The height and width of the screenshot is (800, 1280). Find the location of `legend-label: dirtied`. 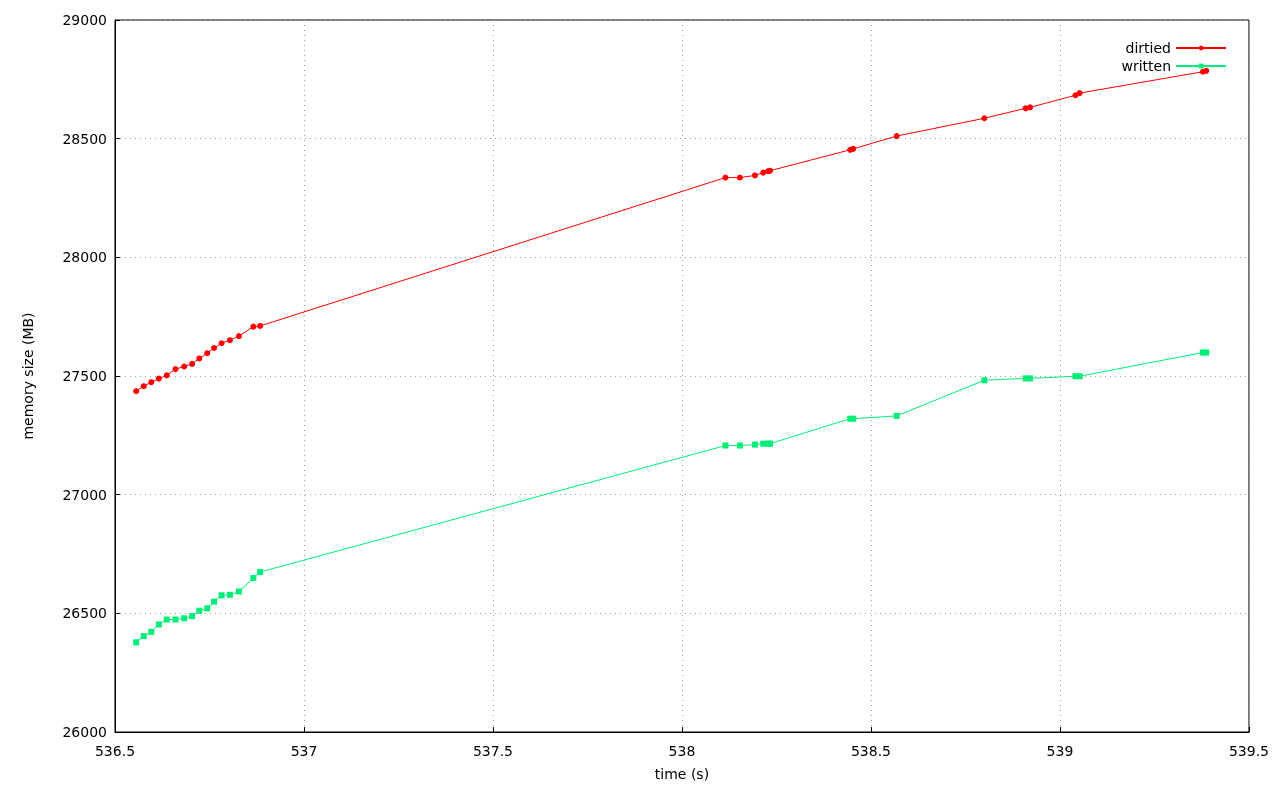

legend-label: dirtied is located at coordinates (1148, 48).